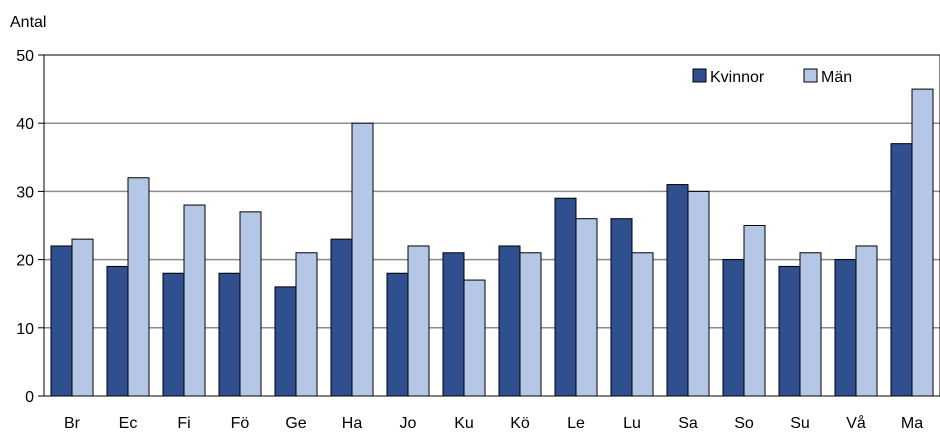  What do you see at coordinates (901, 270) in the screenshot?
I see `bar-Ma-Kvinnor` at bounding box center [901, 270].